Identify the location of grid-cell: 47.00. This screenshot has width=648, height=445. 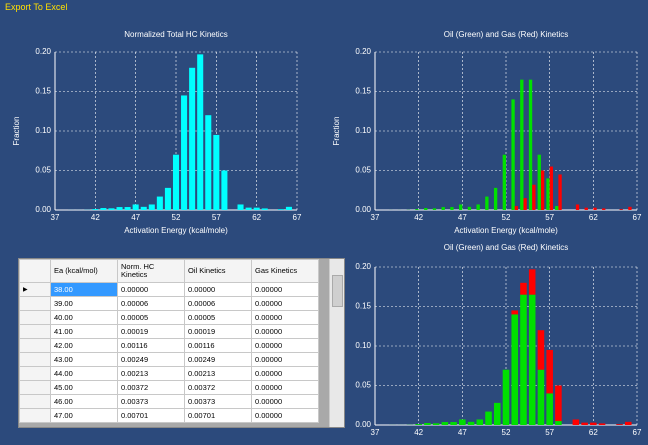
(84, 415).